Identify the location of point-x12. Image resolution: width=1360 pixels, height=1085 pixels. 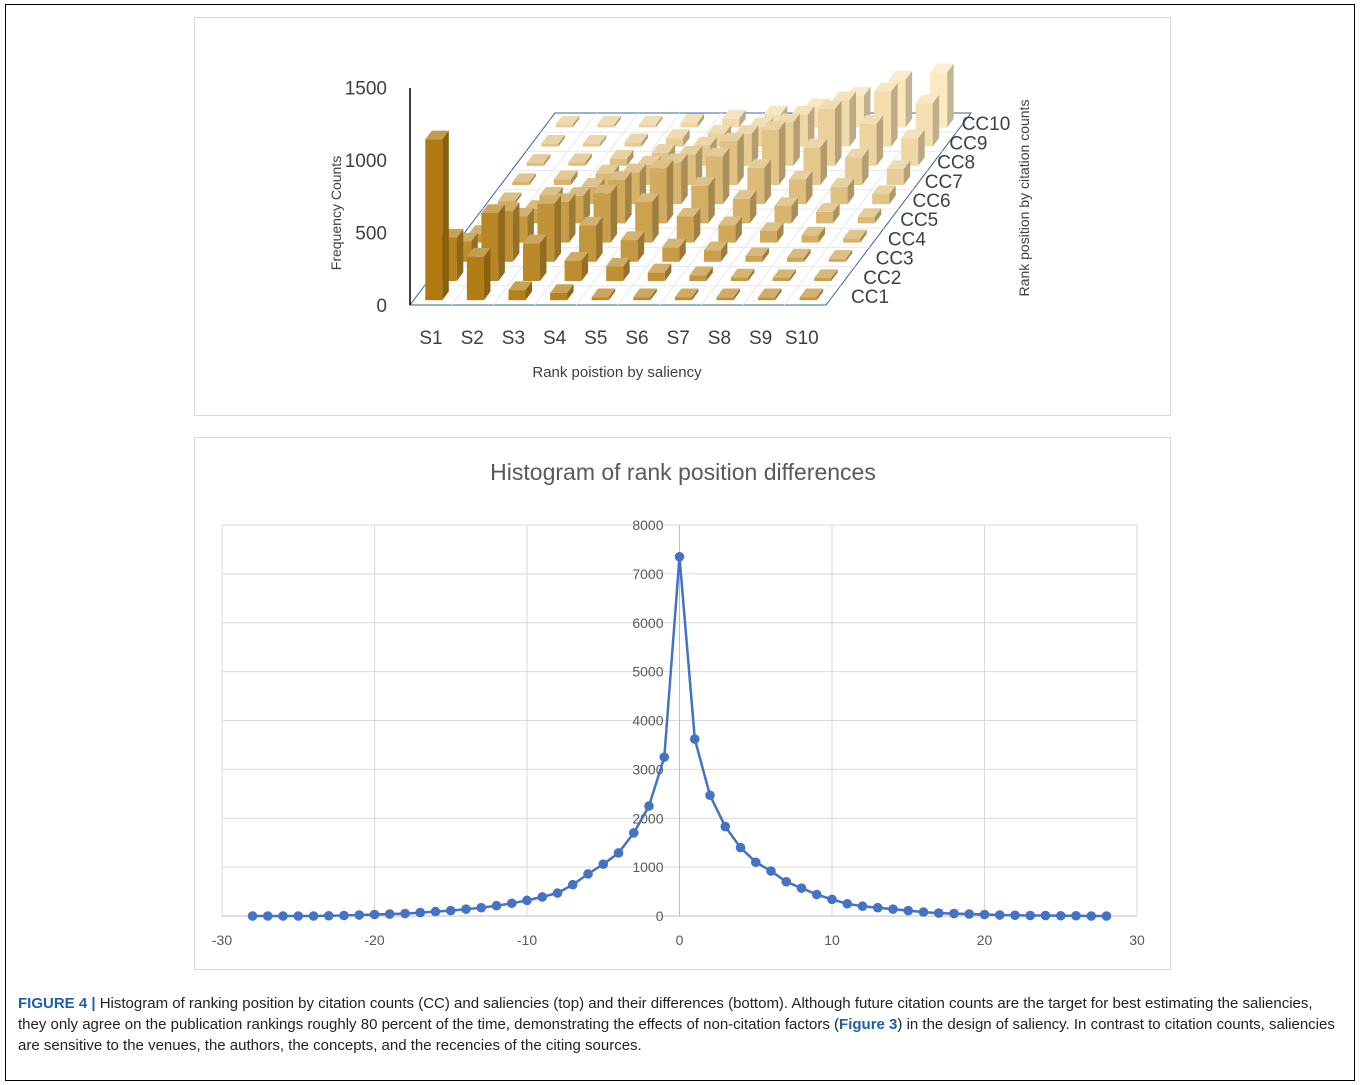
(862, 906).